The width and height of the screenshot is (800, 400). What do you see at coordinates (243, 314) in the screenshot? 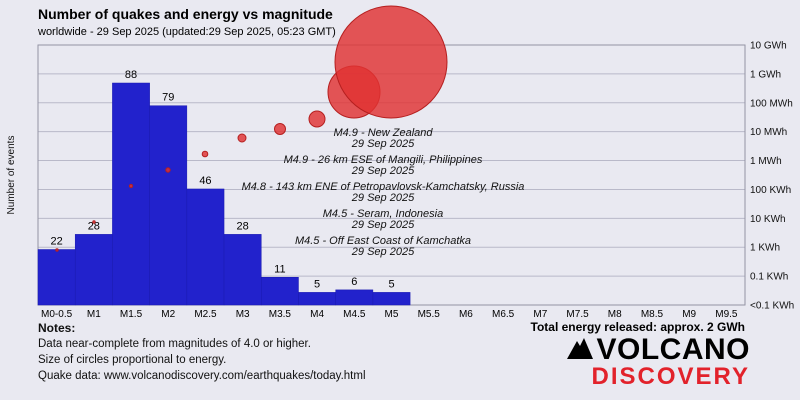
I see `x-axis-label: M3` at bounding box center [243, 314].